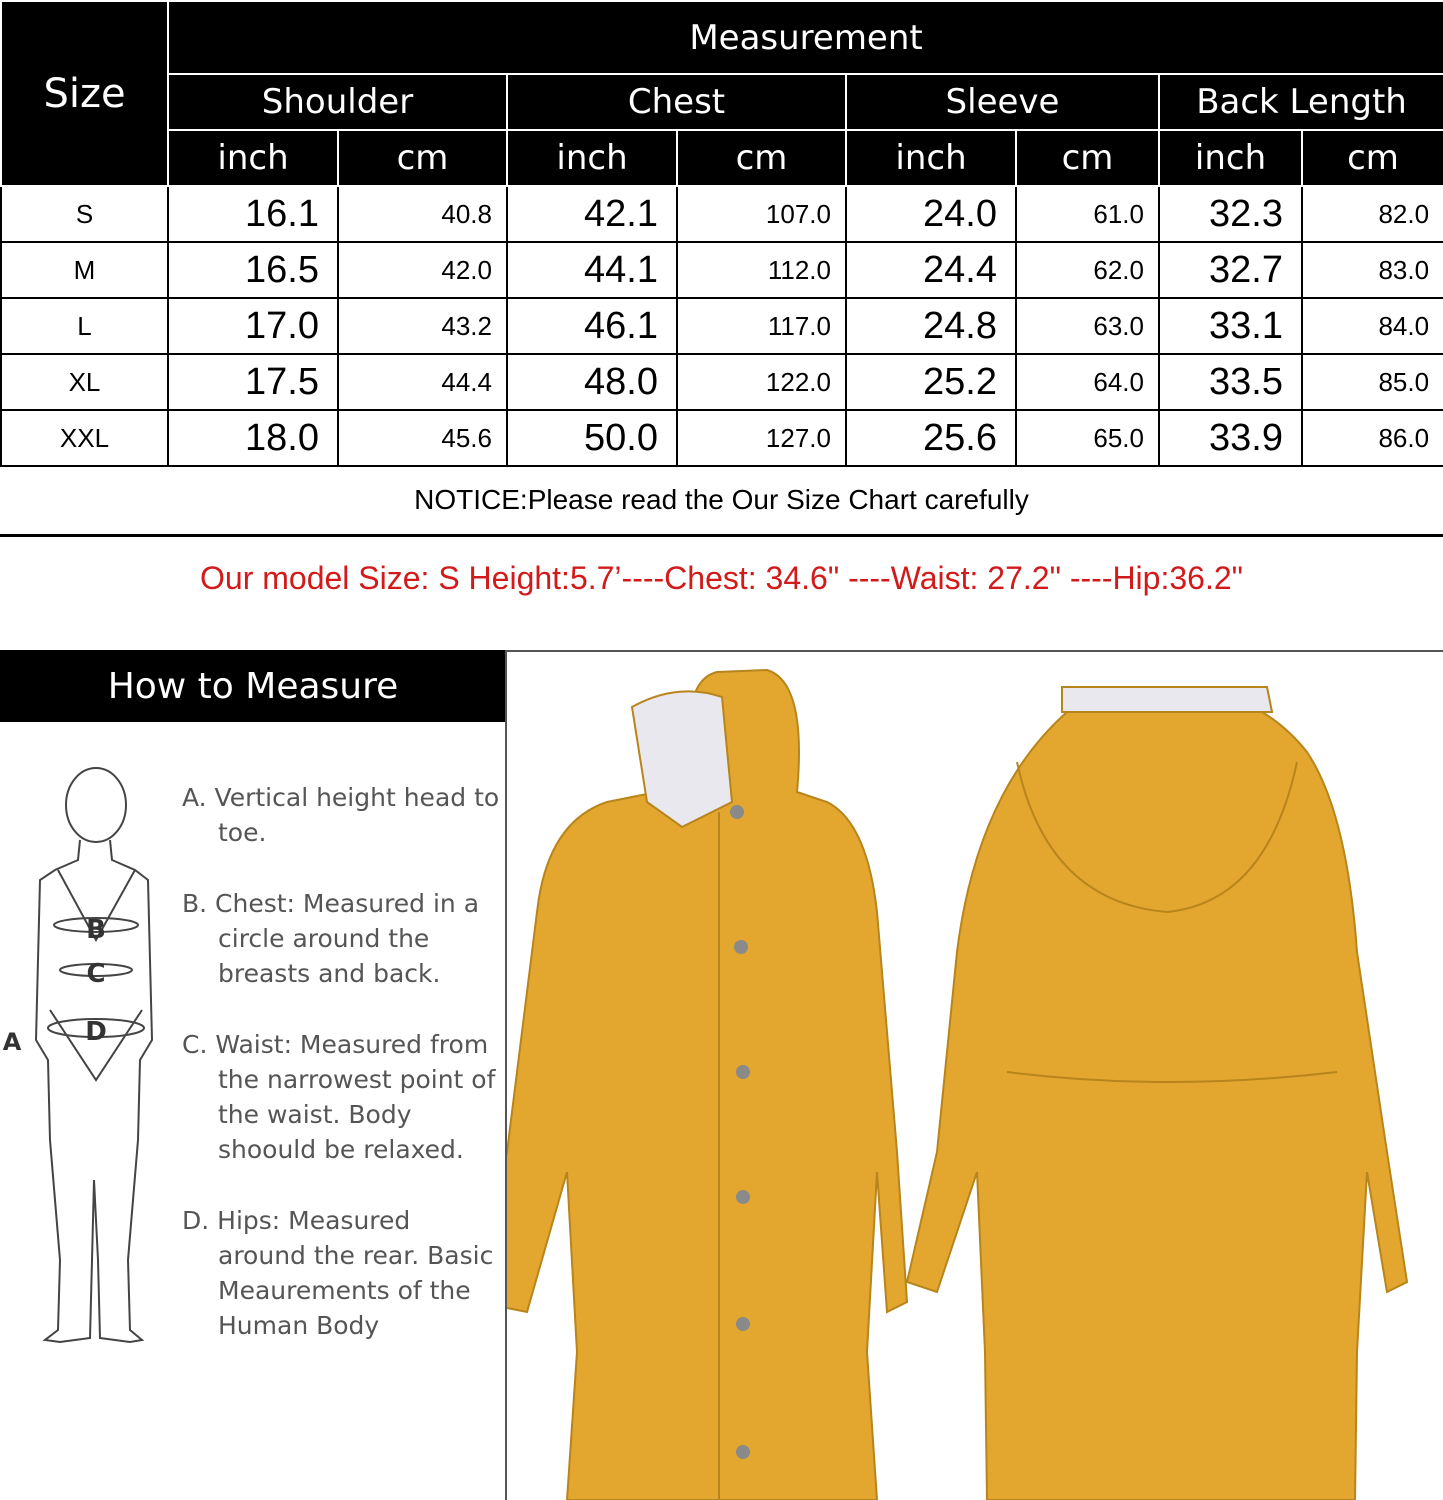 This screenshot has width=1443, height=1500. Describe the element at coordinates (1002, 102) in the screenshot. I see `group-header-sleeve: Sleeve` at that location.